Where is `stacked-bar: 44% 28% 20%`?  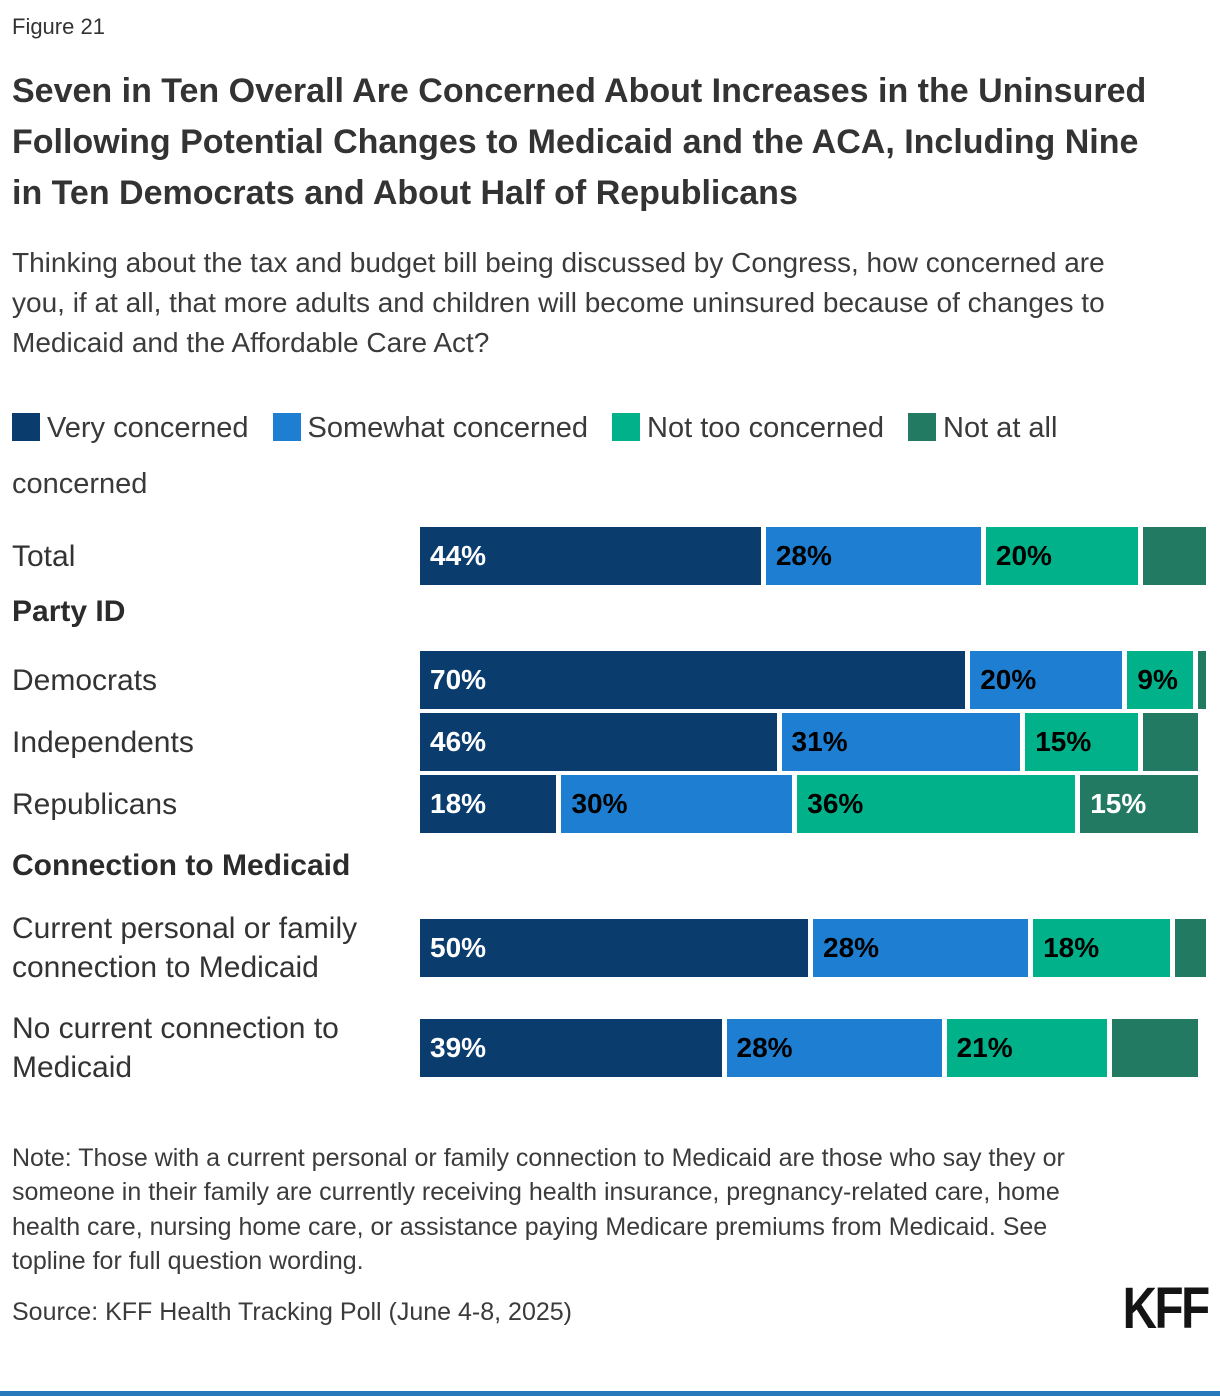
stacked-bar: 44% 28% 20% is located at coordinates (813, 556).